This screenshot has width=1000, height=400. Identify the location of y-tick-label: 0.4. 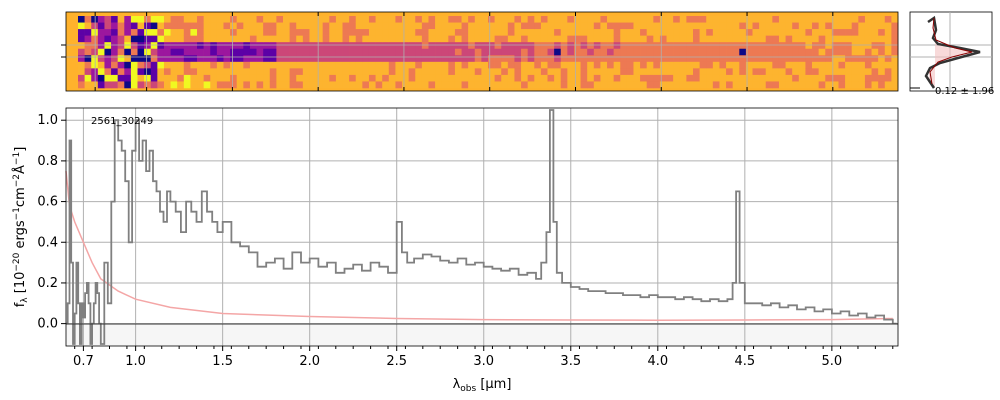
(47, 242).